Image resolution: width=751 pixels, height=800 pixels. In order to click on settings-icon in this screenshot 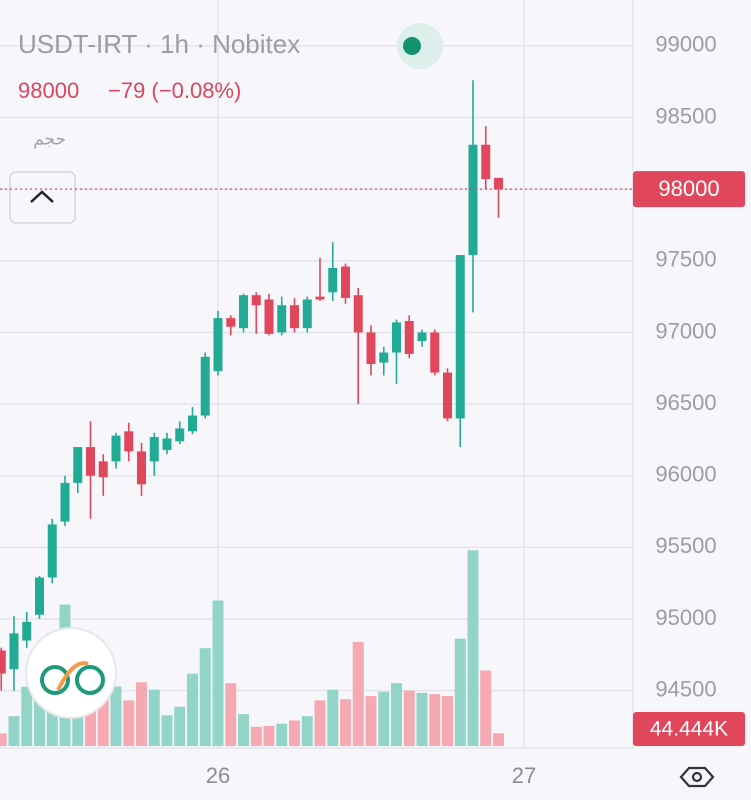, I will do `click(697, 777)`.